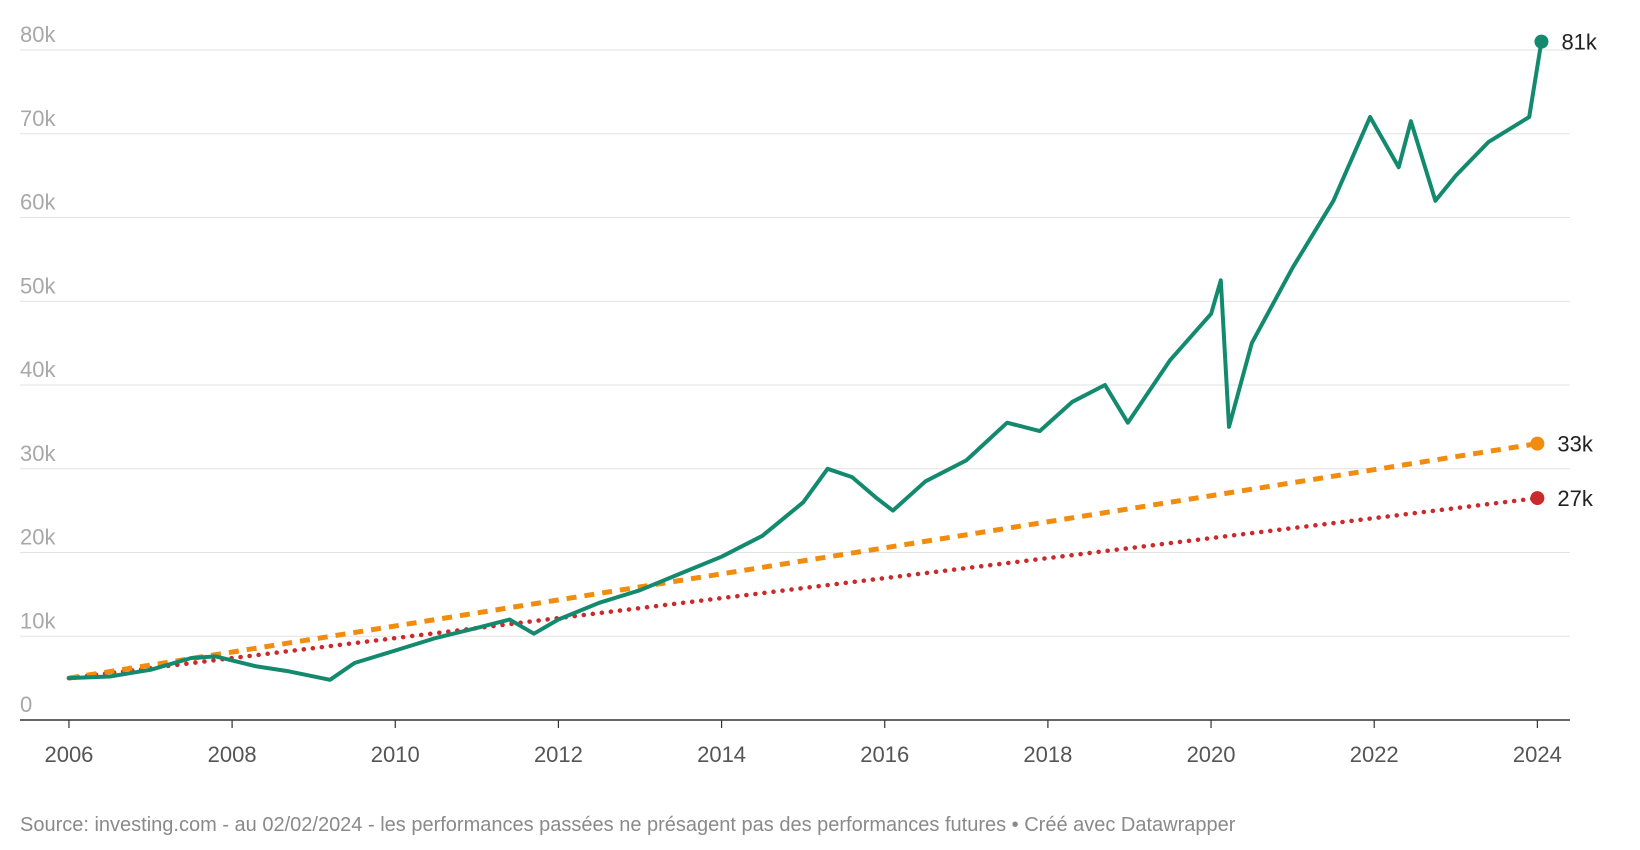 The image size is (1640, 850). I want to click on y-tick-label: 80k, so click(38, 34).